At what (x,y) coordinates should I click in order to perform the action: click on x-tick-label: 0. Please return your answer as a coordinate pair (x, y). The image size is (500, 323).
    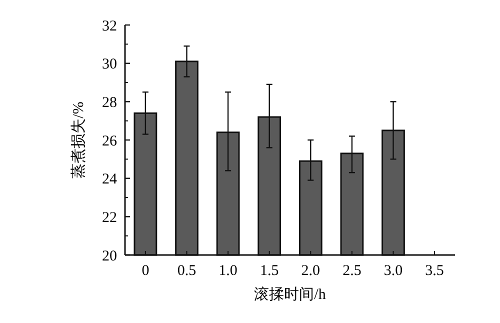
    Looking at the image, I should click on (146, 271).